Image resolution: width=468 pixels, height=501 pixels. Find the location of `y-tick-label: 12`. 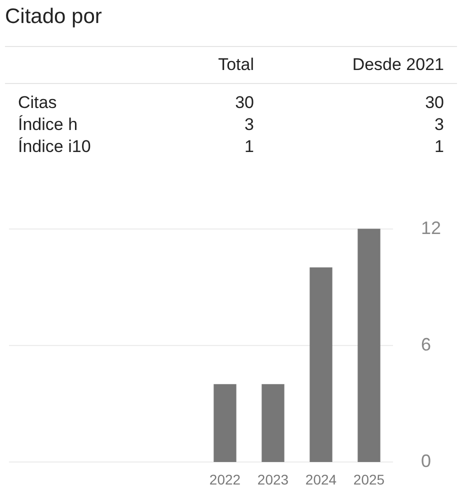

y-tick-label: 12 is located at coordinates (431, 228).